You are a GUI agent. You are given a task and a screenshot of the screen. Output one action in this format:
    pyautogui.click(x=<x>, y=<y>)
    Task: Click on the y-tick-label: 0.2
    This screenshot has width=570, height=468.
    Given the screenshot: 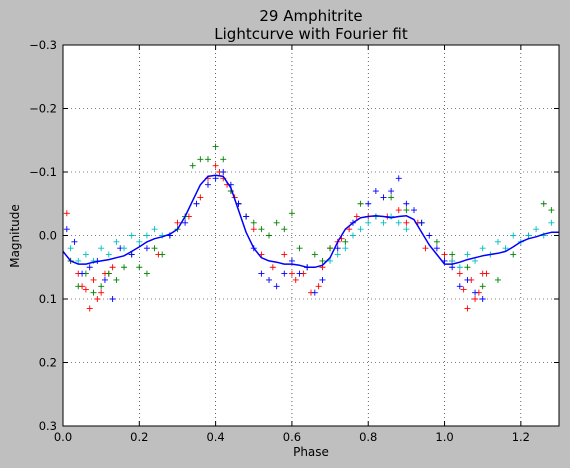 What is the action you would take?
    pyautogui.click(x=48, y=363)
    